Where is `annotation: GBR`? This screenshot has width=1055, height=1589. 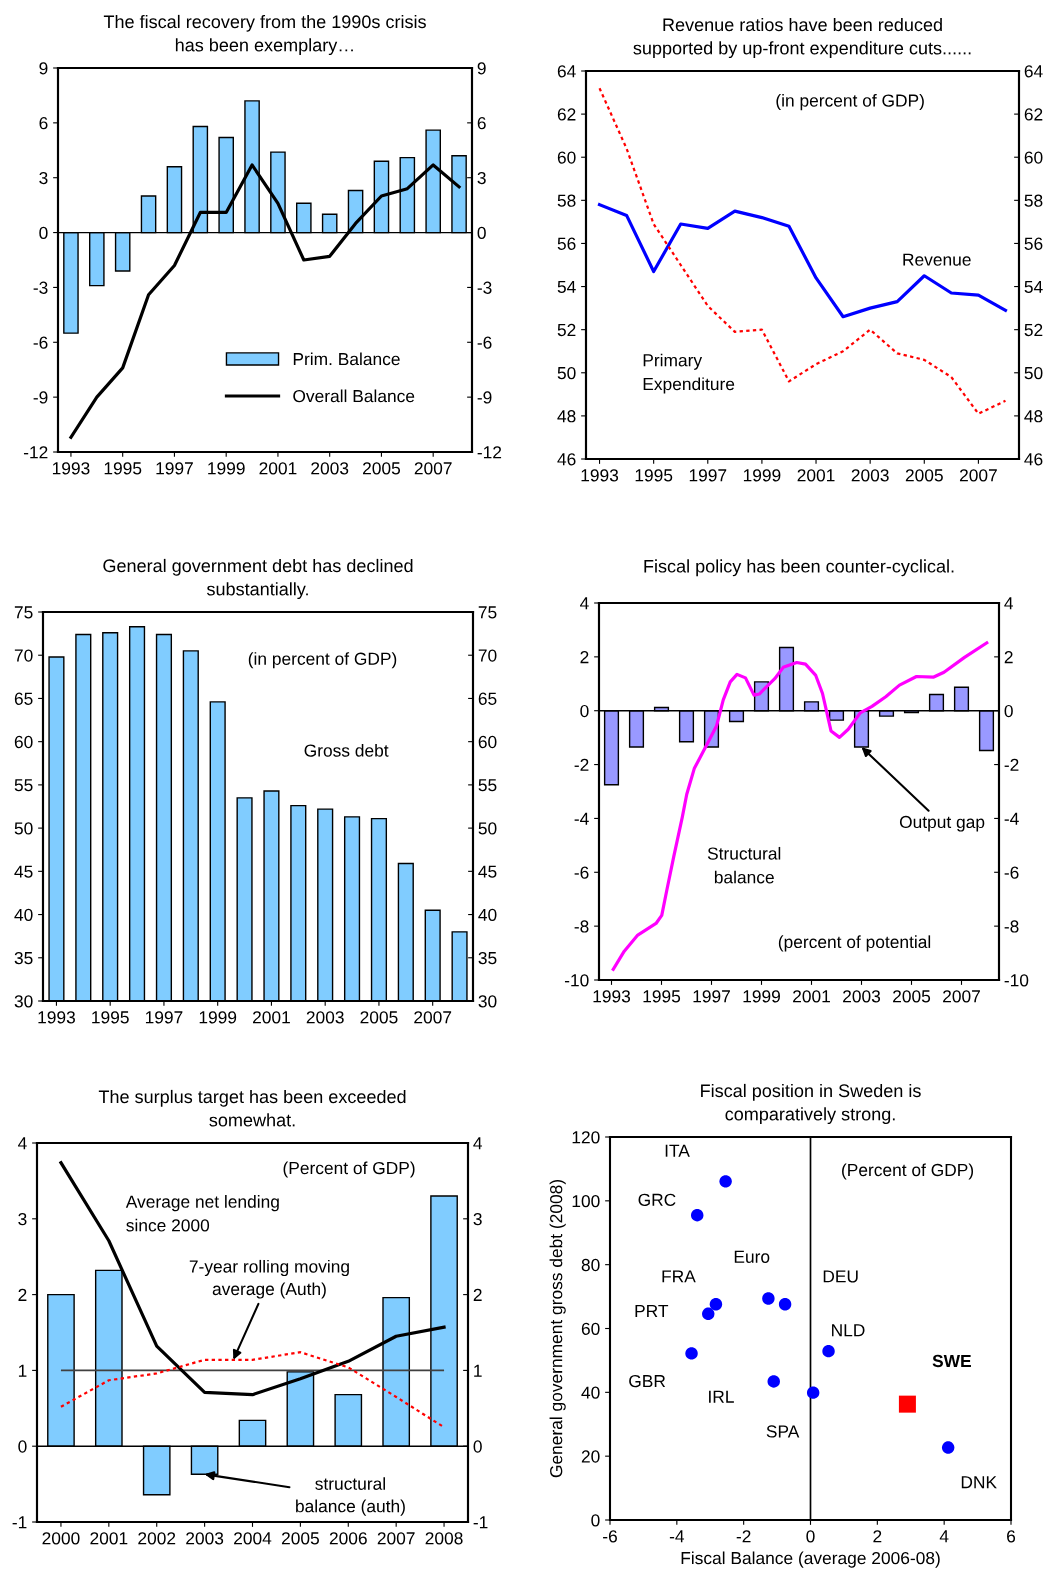
annotation: GBR is located at coordinates (647, 1381).